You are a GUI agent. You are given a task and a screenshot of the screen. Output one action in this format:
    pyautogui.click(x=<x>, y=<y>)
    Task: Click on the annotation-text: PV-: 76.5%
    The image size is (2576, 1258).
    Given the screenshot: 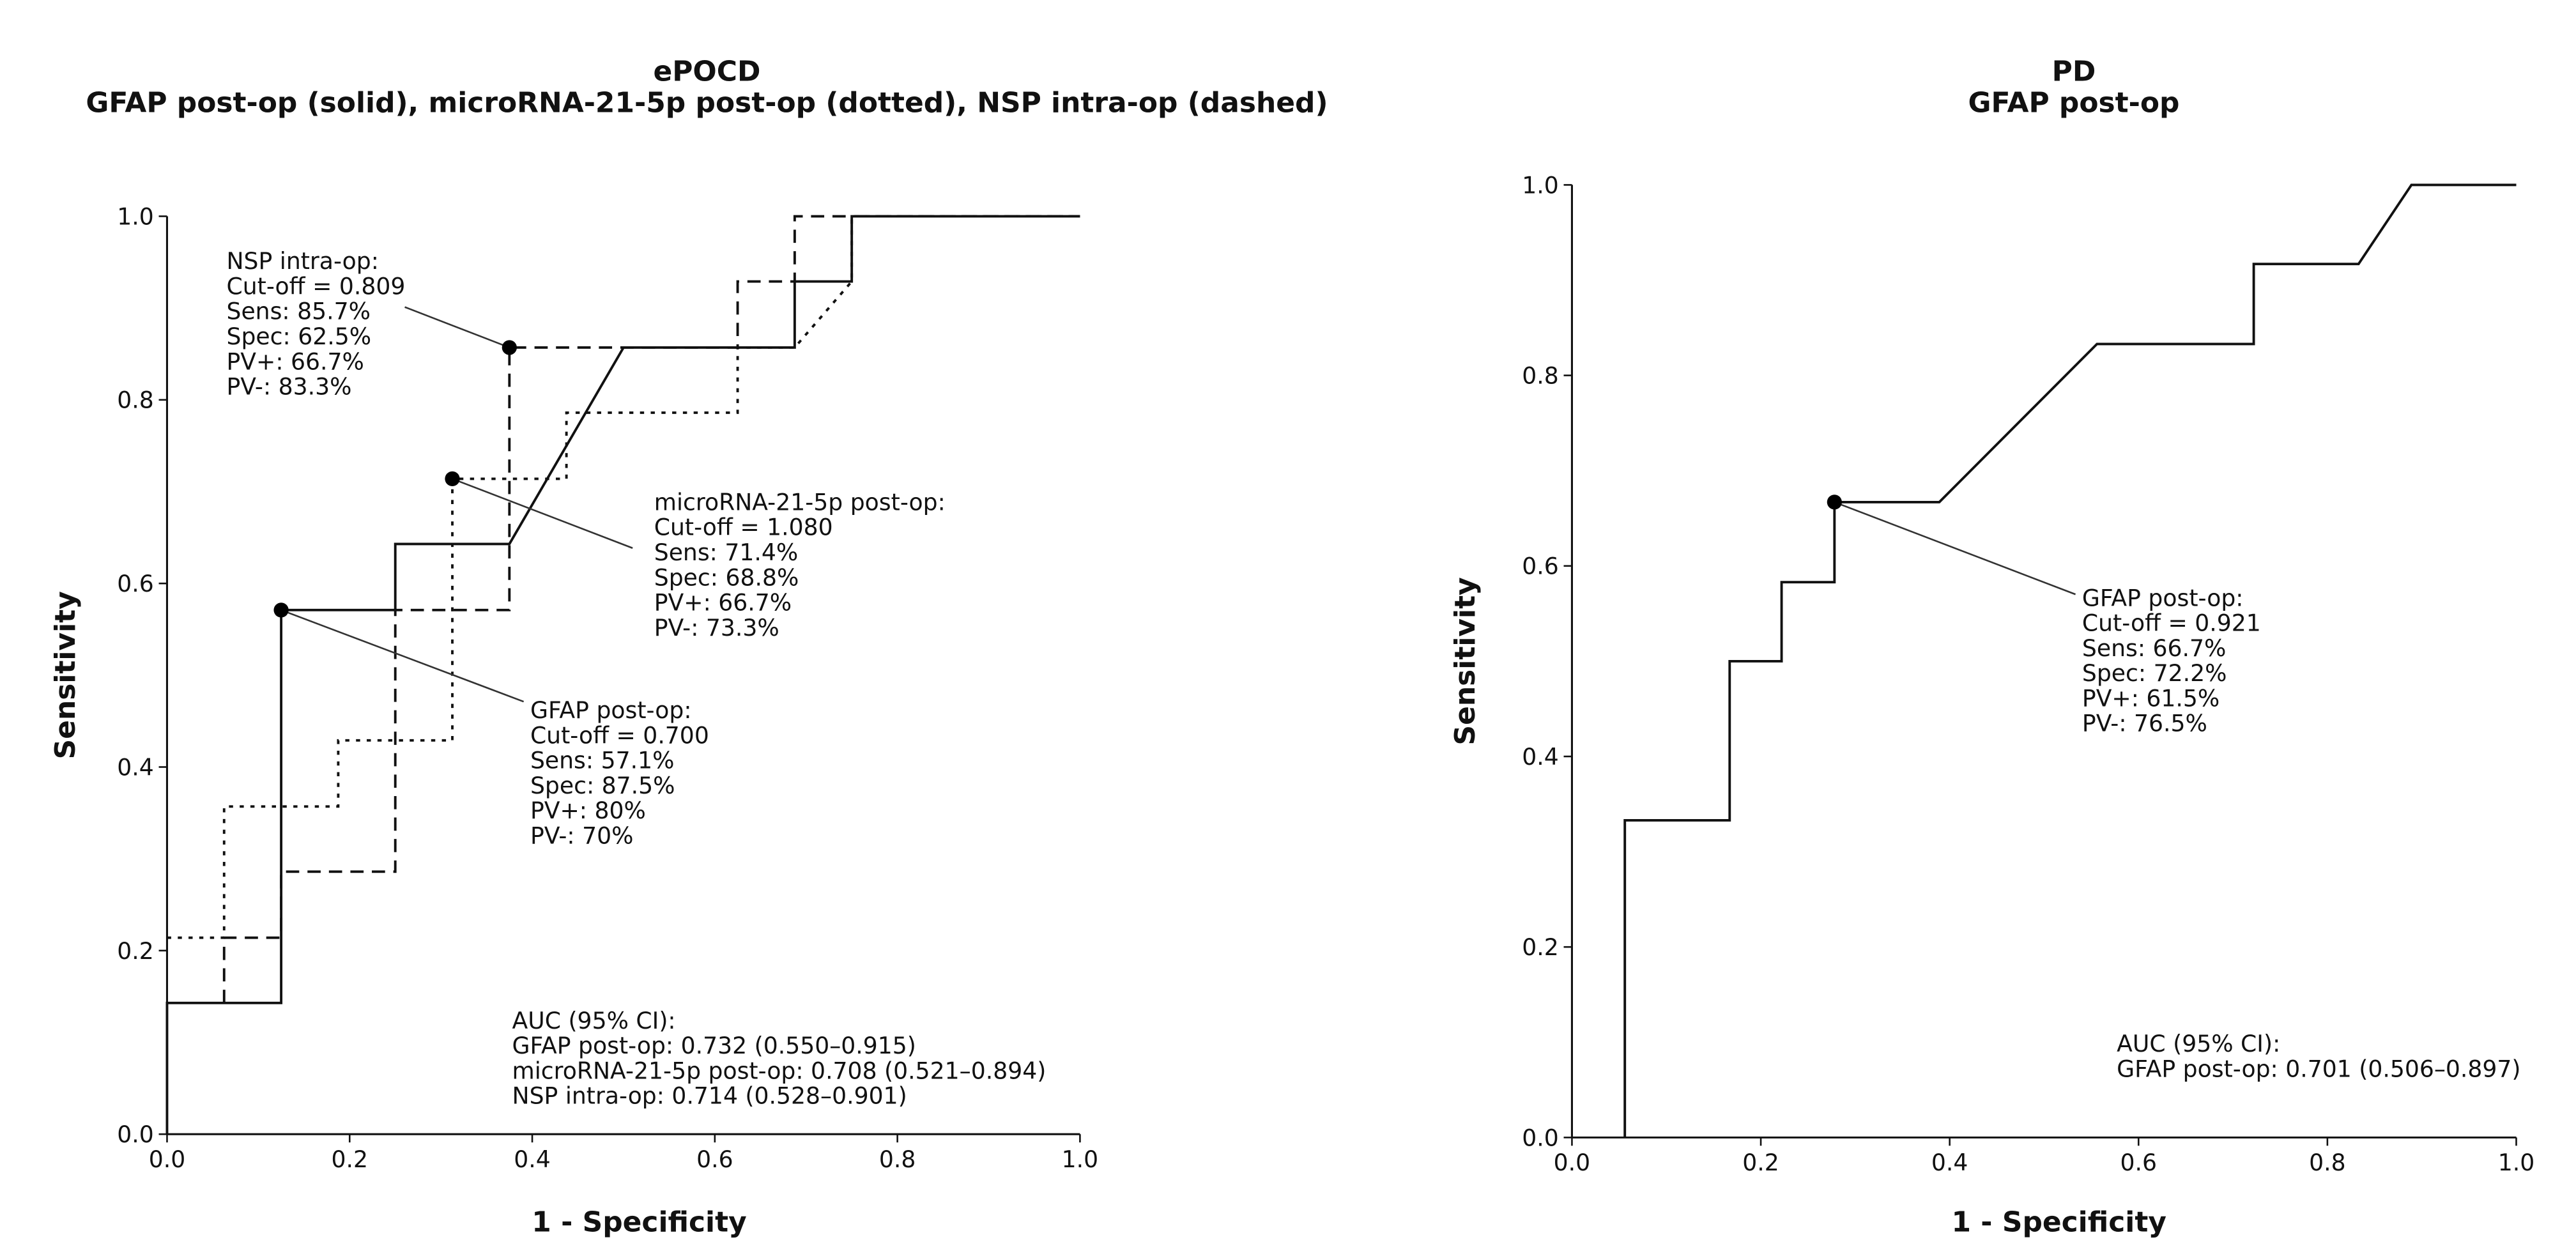 What is the action you would take?
    pyautogui.click(x=2144, y=723)
    